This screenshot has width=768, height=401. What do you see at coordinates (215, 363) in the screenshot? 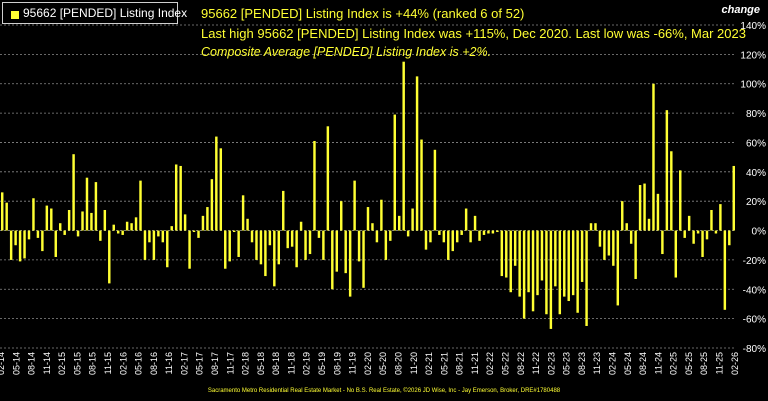
I see `x-tick-label: 08-17` at bounding box center [215, 363].